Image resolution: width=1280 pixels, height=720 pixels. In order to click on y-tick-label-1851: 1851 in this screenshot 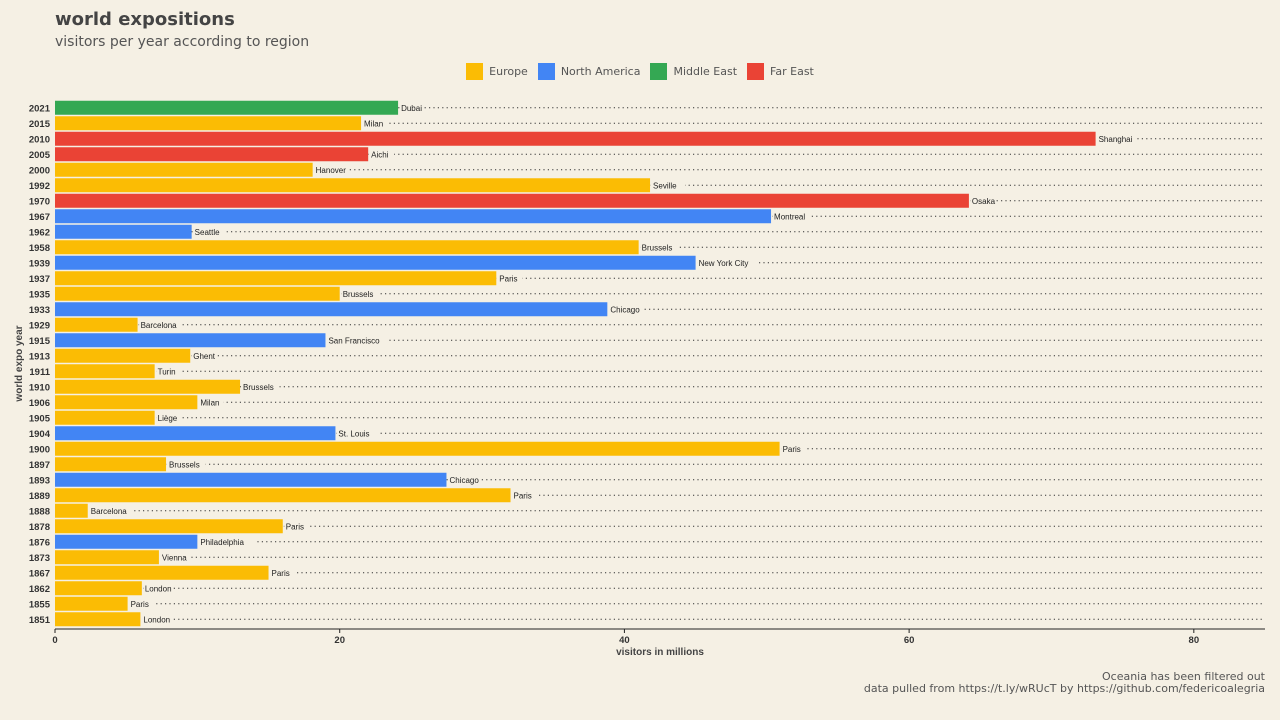, I will do `click(40, 620)`.